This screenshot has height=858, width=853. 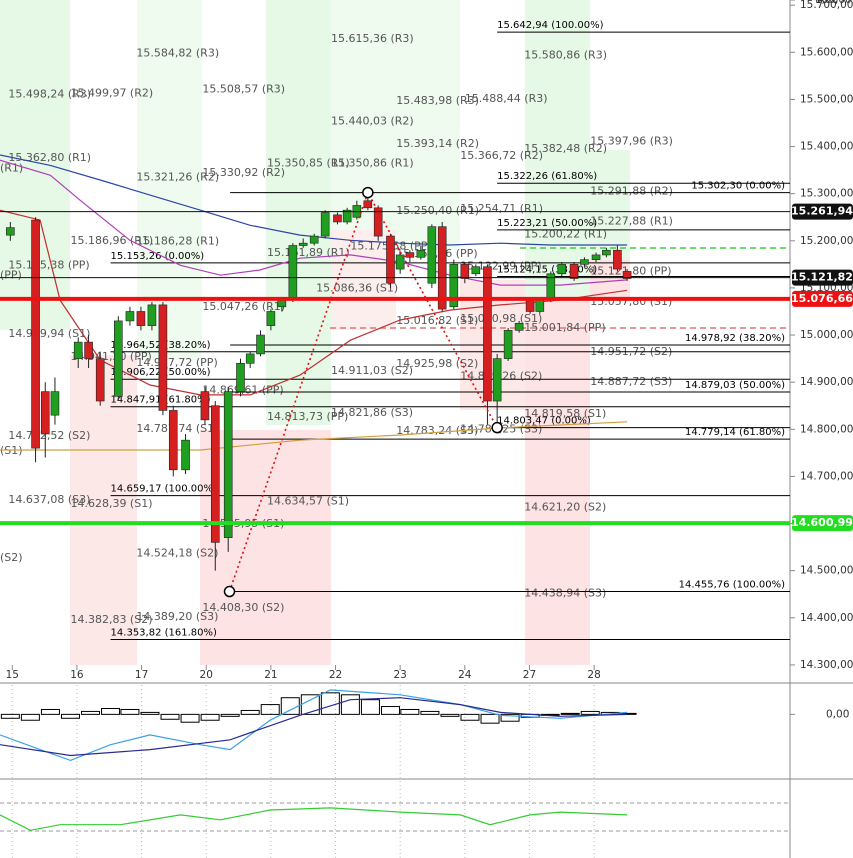 What do you see at coordinates (465, 675) in the screenshot?
I see `x-tick-label: 24` at bounding box center [465, 675].